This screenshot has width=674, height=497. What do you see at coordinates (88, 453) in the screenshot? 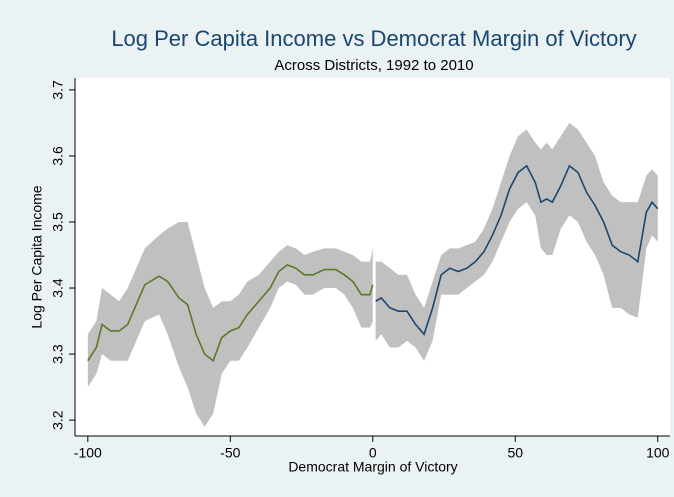
I see `x-tick-label: -100` at bounding box center [88, 453].